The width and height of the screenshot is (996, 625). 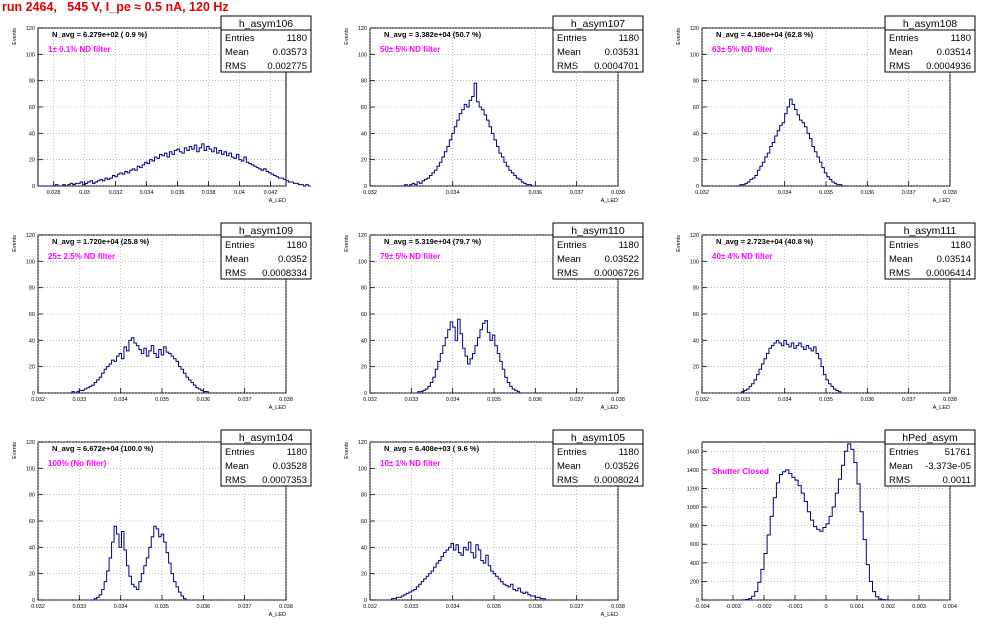 What do you see at coordinates (277, 615) in the screenshot?
I see `x-axis-label: A_LED` at bounding box center [277, 615].